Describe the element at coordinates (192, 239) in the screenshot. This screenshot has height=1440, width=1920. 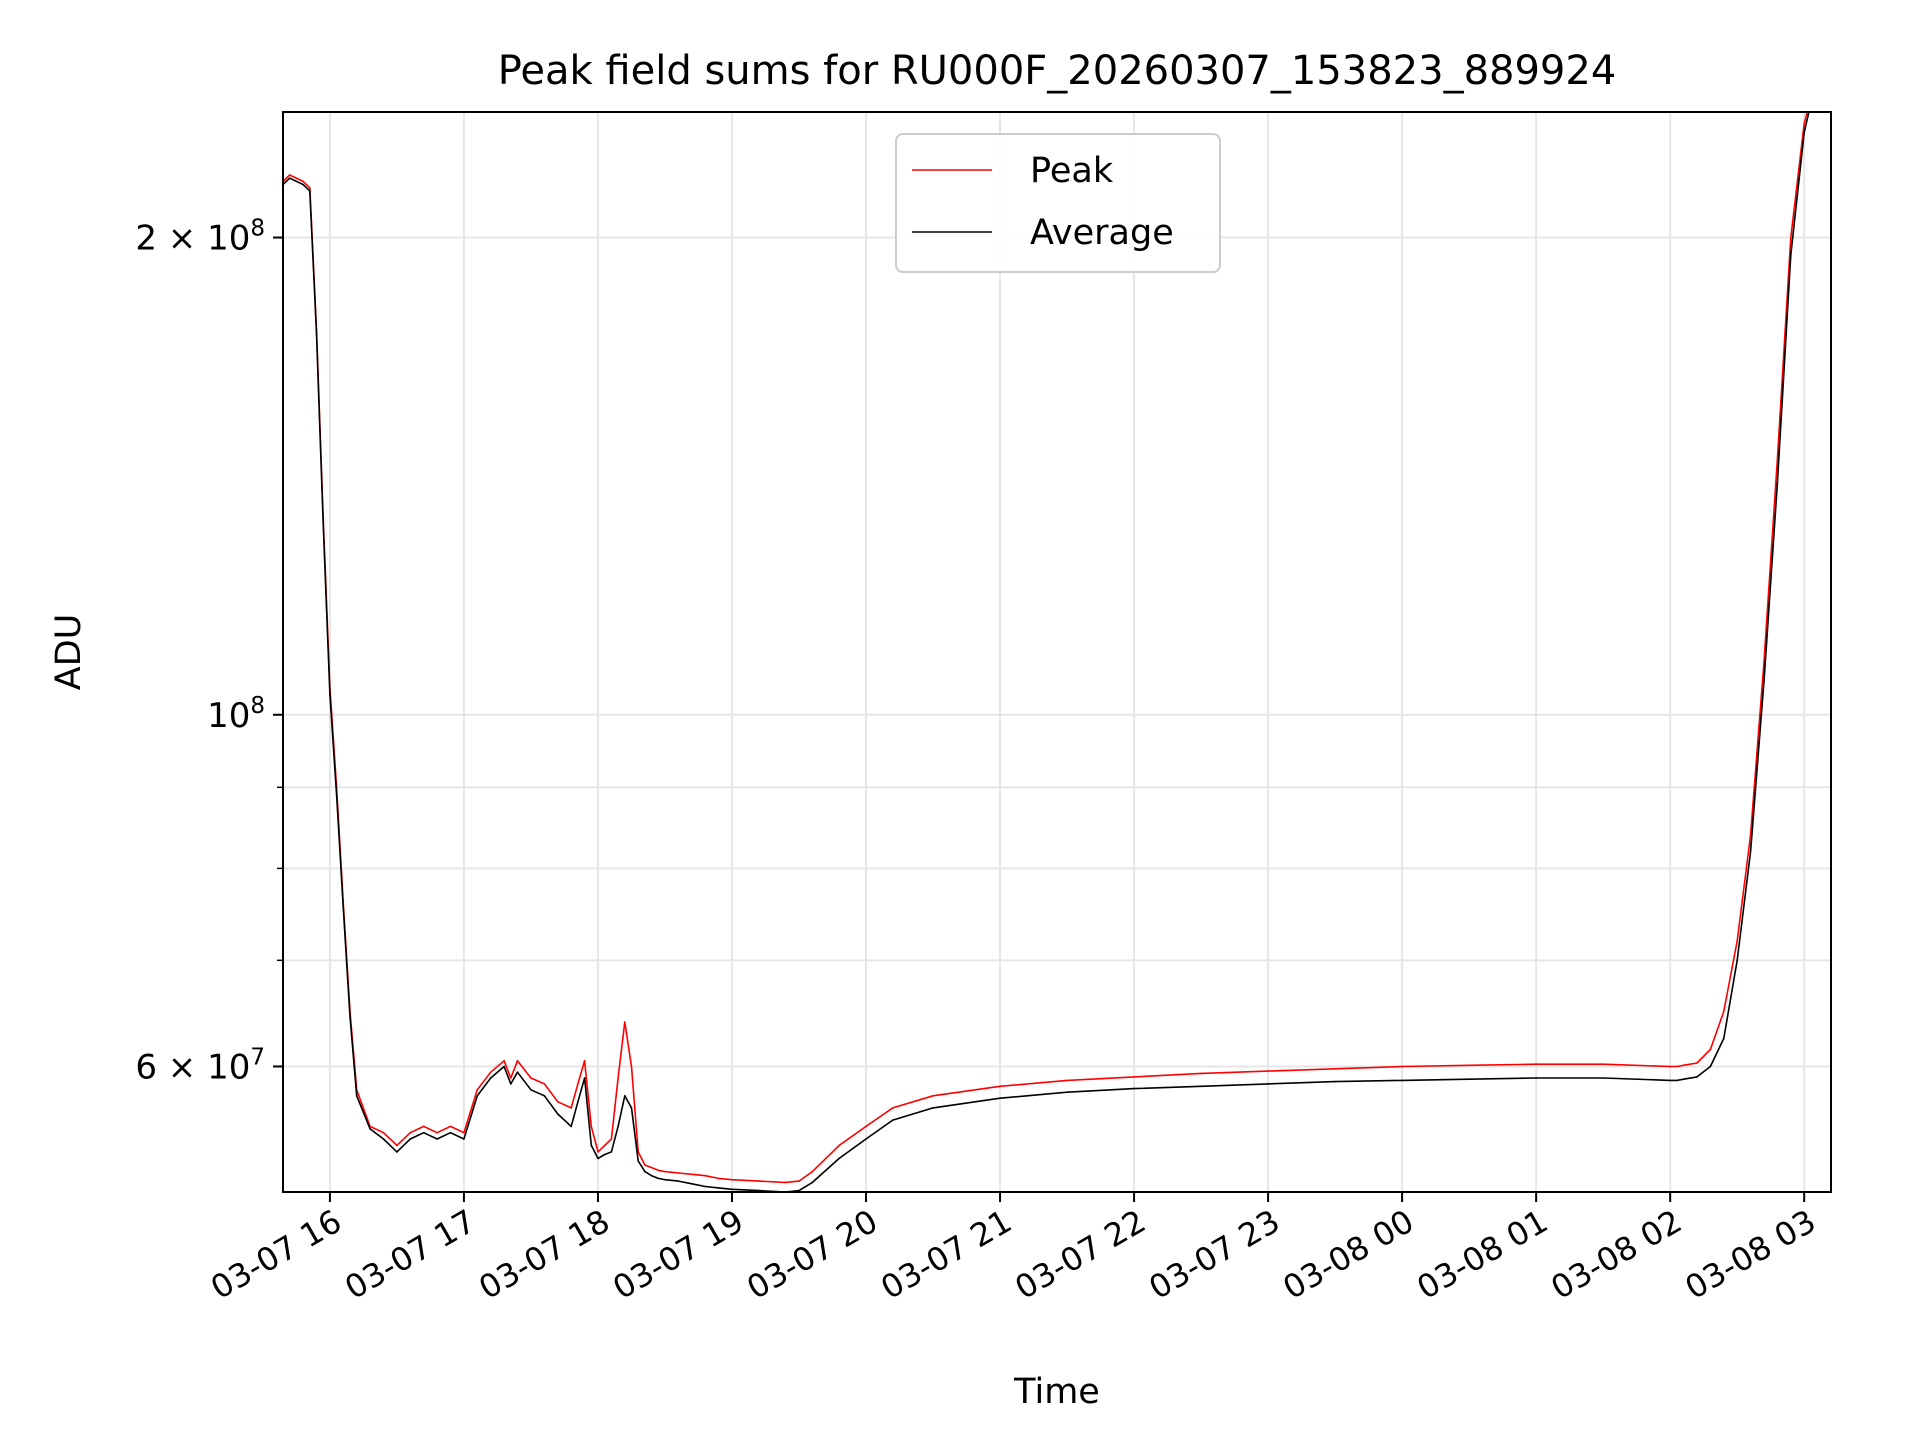
I see `y-tick-label-base: 2 × 10` at that location.